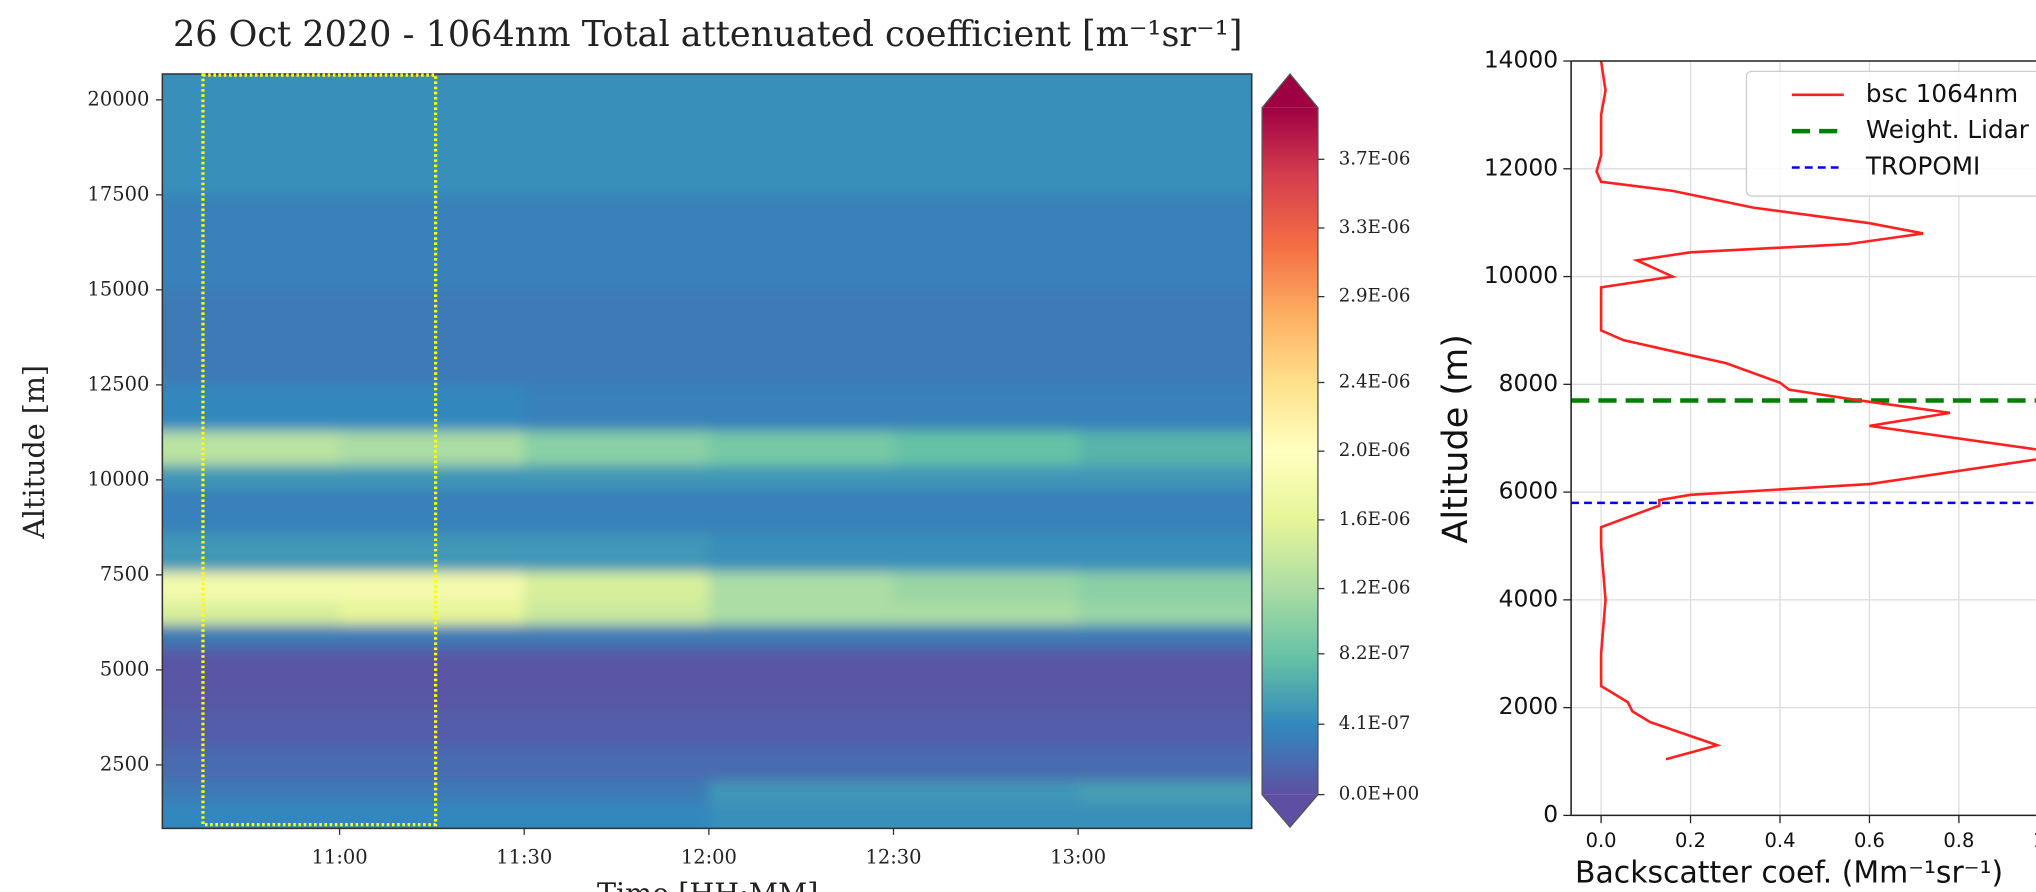 Image resolution: width=2036 pixels, height=892 pixels. Describe the element at coordinates (1375, 227) in the screenshot. I see `colorbar-tick-label: 3.3E-06` at that location.